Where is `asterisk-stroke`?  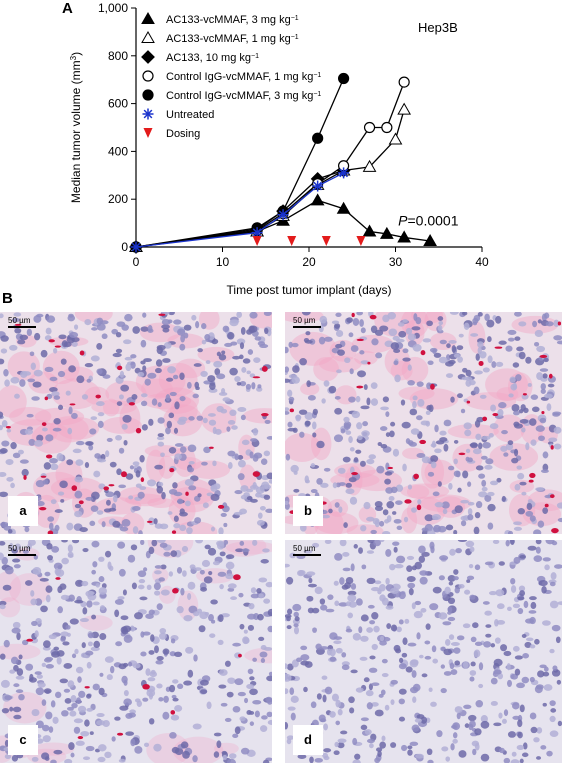
asterisk-stroke is located at coordinates (257, 233).